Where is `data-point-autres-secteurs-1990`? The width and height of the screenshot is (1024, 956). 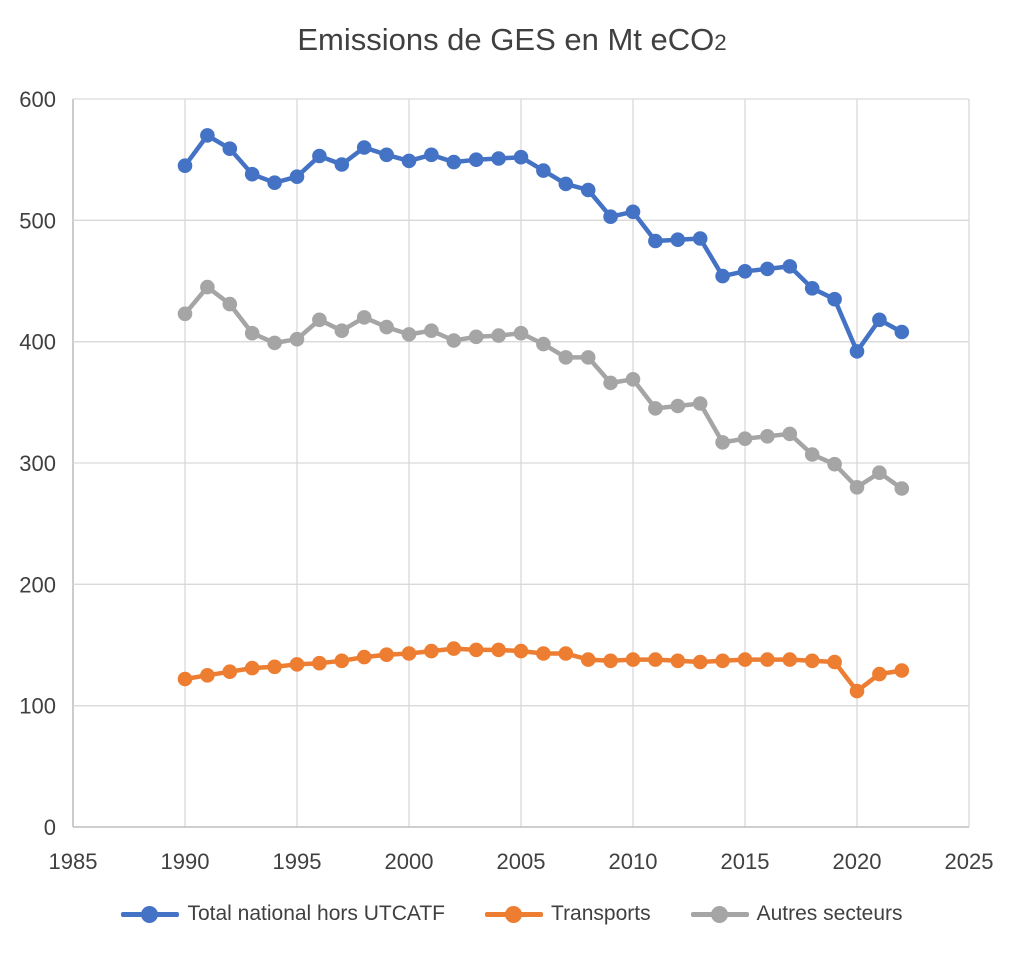
data-point-autres-secteurs-1990 is located at coordinates (185, 314).